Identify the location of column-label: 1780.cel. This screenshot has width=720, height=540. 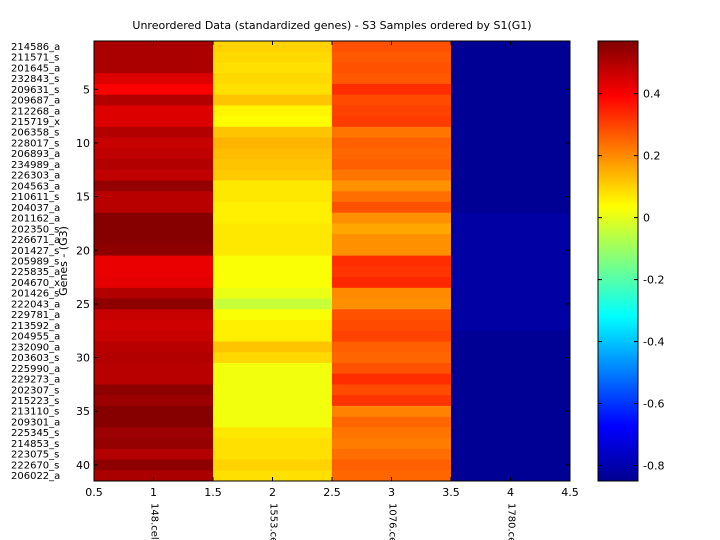
(511, 521).